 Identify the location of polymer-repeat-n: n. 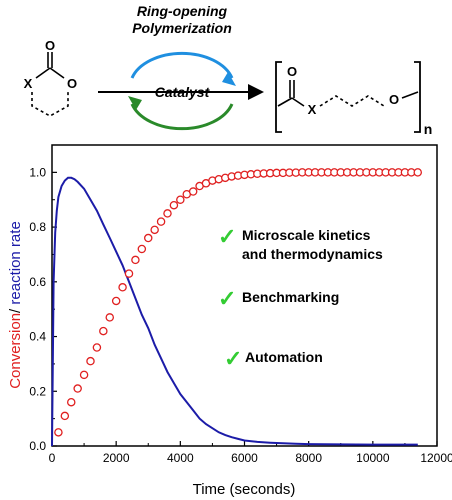
(428, 129).